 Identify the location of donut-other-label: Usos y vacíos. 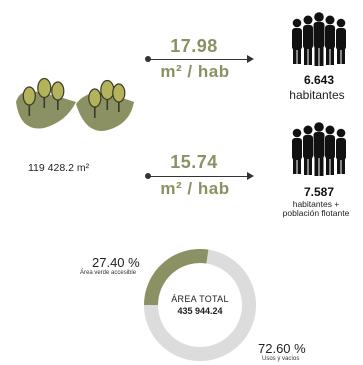
(281, 359).